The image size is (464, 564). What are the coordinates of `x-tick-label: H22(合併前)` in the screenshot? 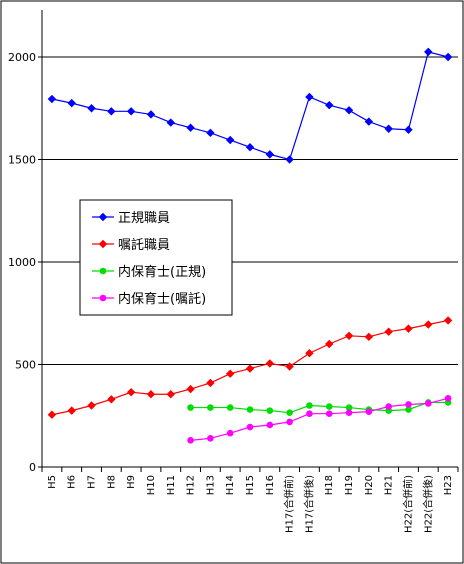 It's located at (407, 504).